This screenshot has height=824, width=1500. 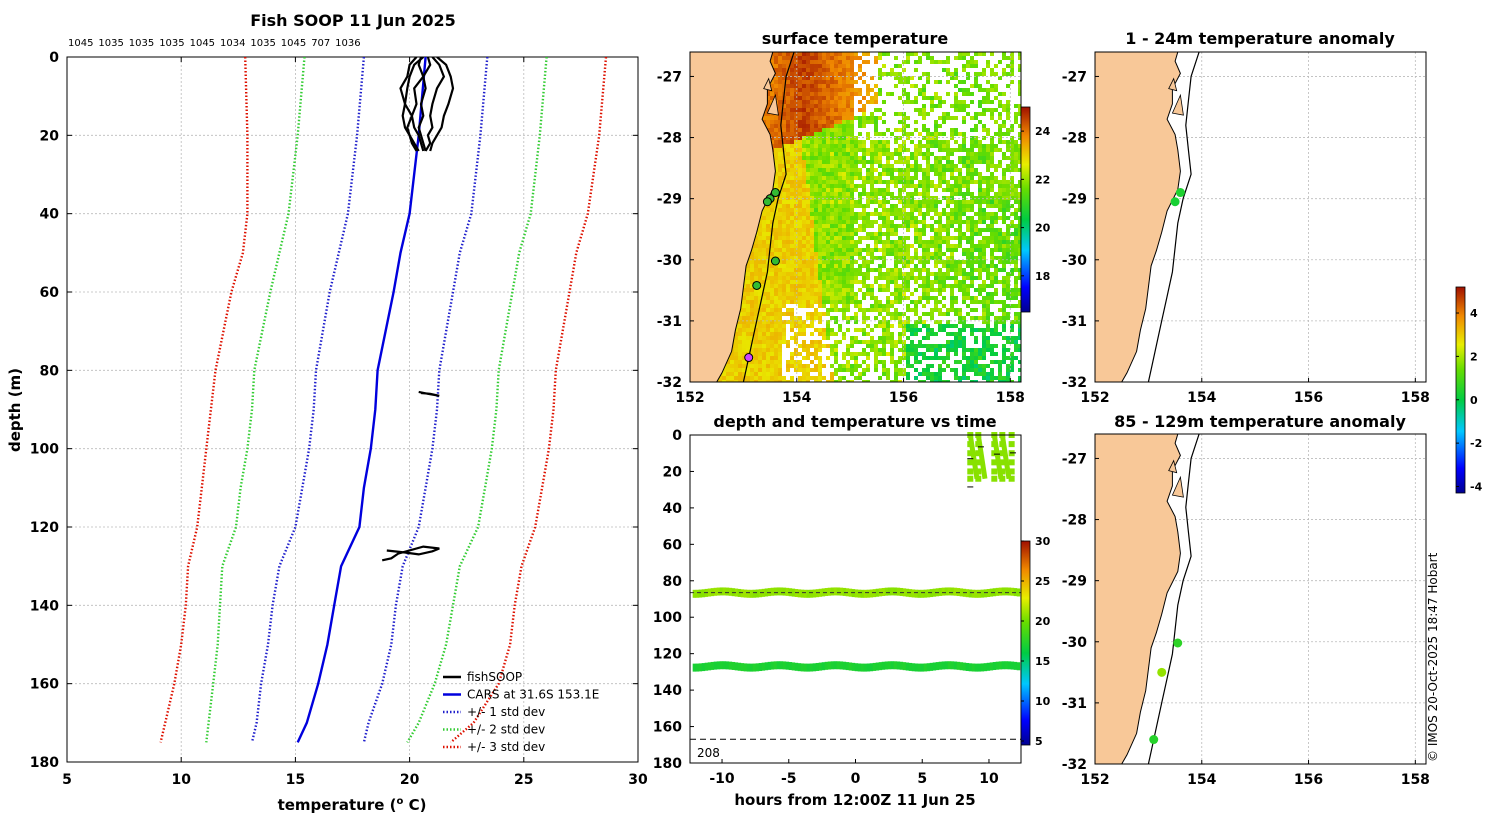 What do you see at coordinates (347, 43) in the screenshot?
I see `cast-id-label: 1036` at bounding box center [347, 43].